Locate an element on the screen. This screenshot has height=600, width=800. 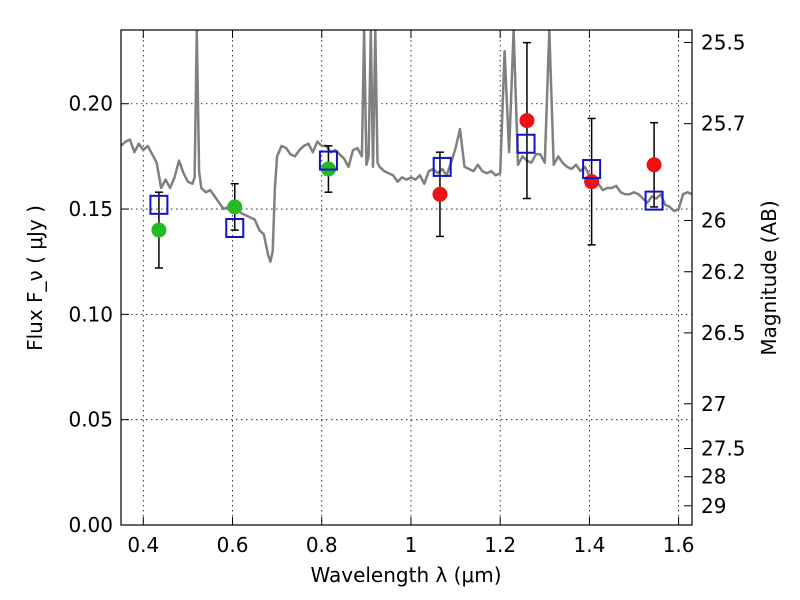
y-axis-label: Flux F_ν ( μJy ) is located at coordinates (35, 278).